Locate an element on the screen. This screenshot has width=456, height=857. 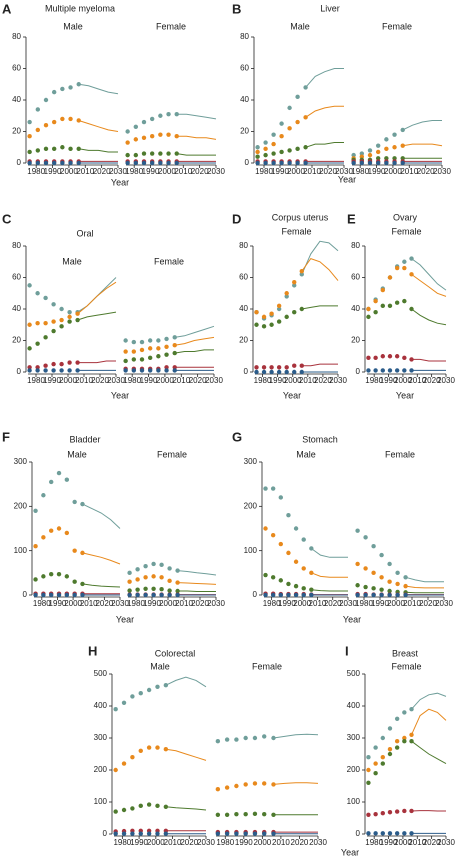
y-tick-label: 60 is located at coordinates (244, 68).